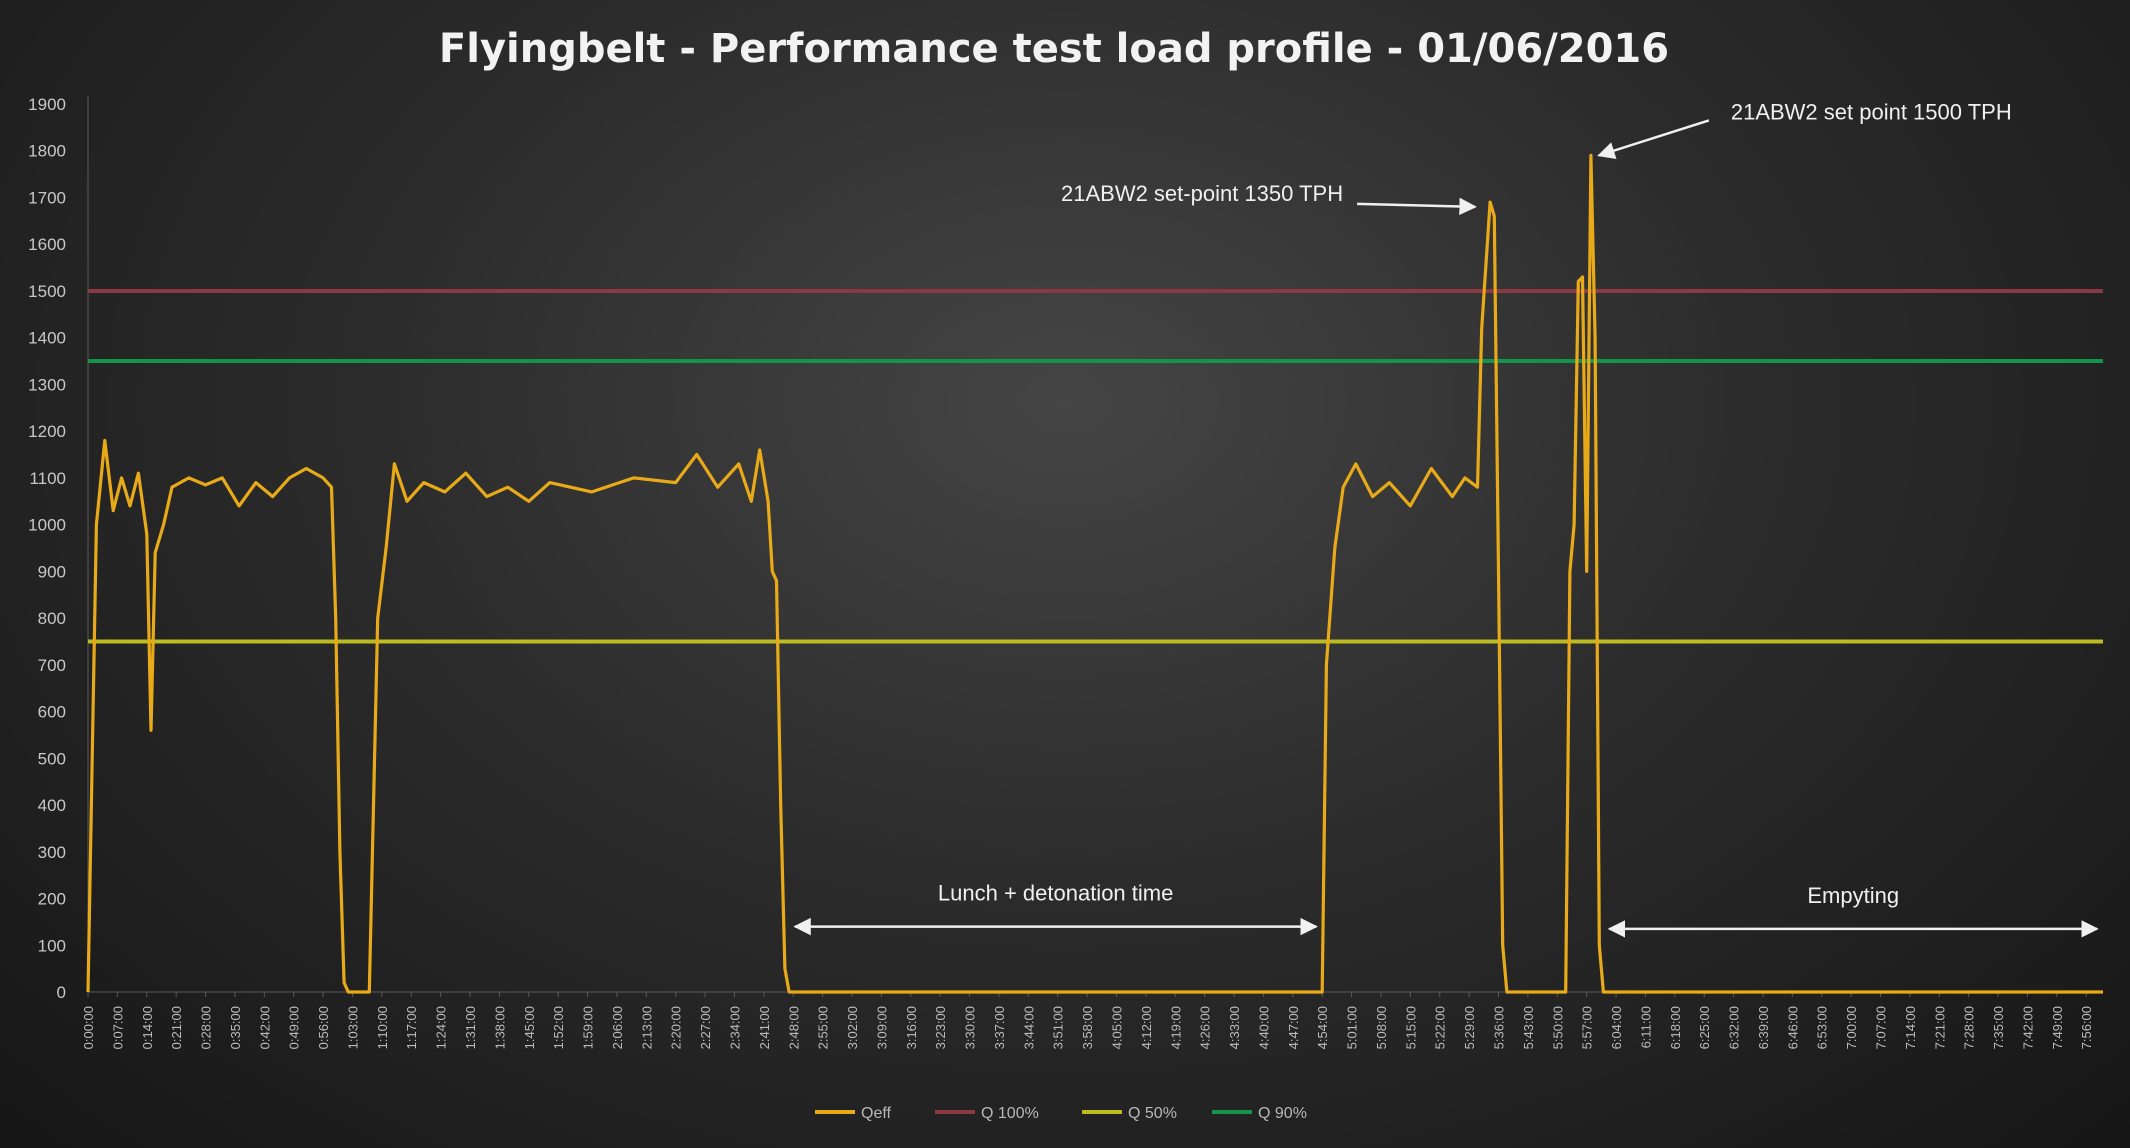 This screenshot has width=2130, height=1148. Describe the element at coordinates (411, 1027) in the screenshot. I see `x-tick-label: 1:17:00` at that location.